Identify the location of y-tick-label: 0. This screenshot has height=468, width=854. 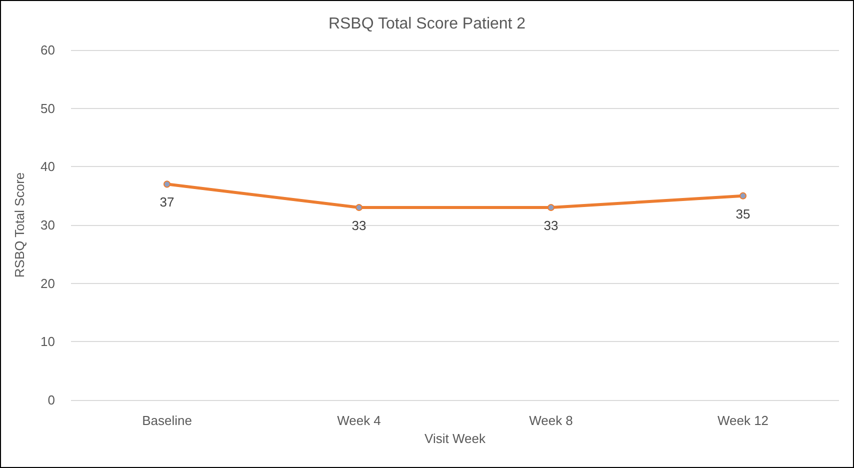
(51, 400).